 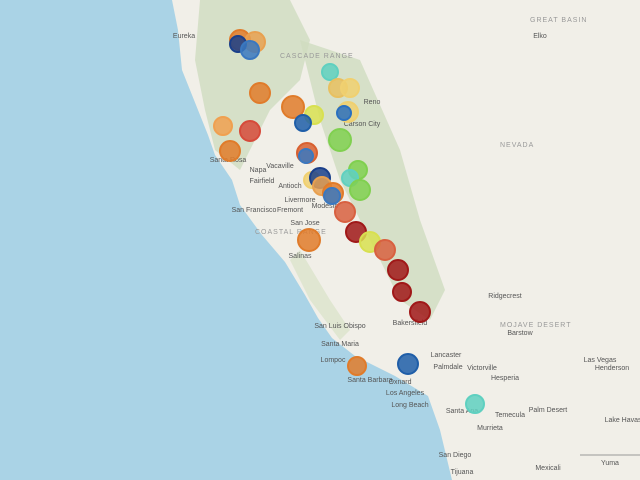 I want to click on place-label: San Jose, so click(x=304, y=223).